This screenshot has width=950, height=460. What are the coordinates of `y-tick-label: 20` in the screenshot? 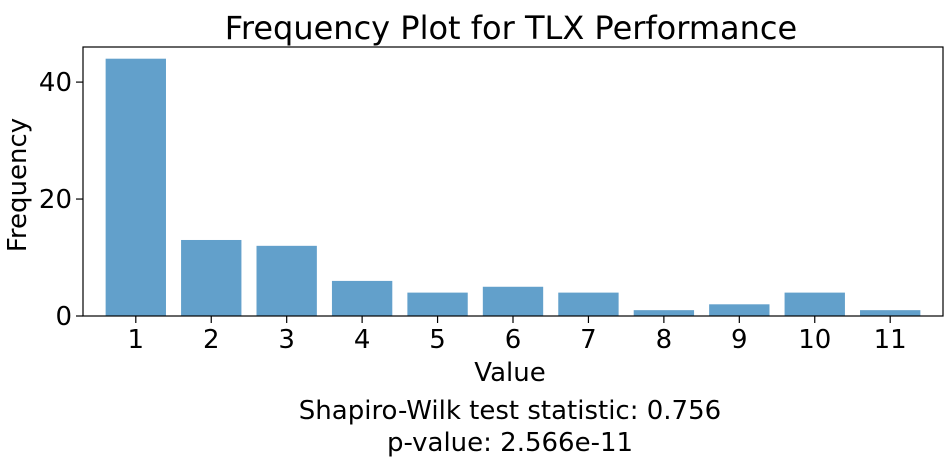 It's located at (55, 200).